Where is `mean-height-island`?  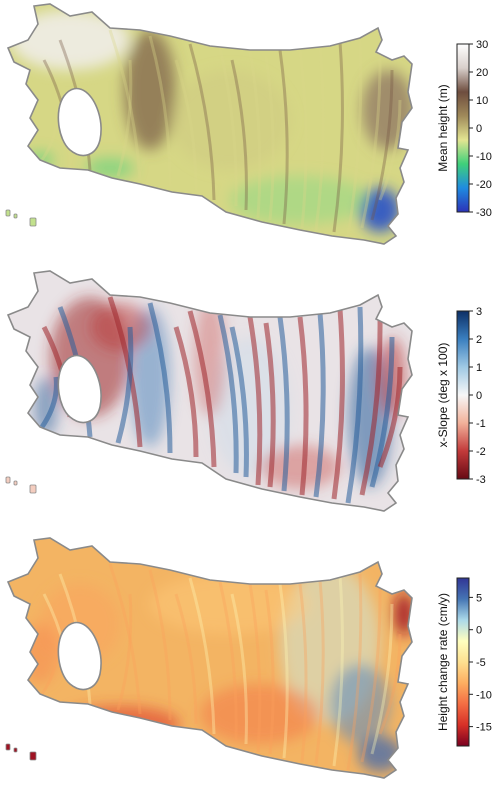 mean-height-island is located at coordinates (79, 122).